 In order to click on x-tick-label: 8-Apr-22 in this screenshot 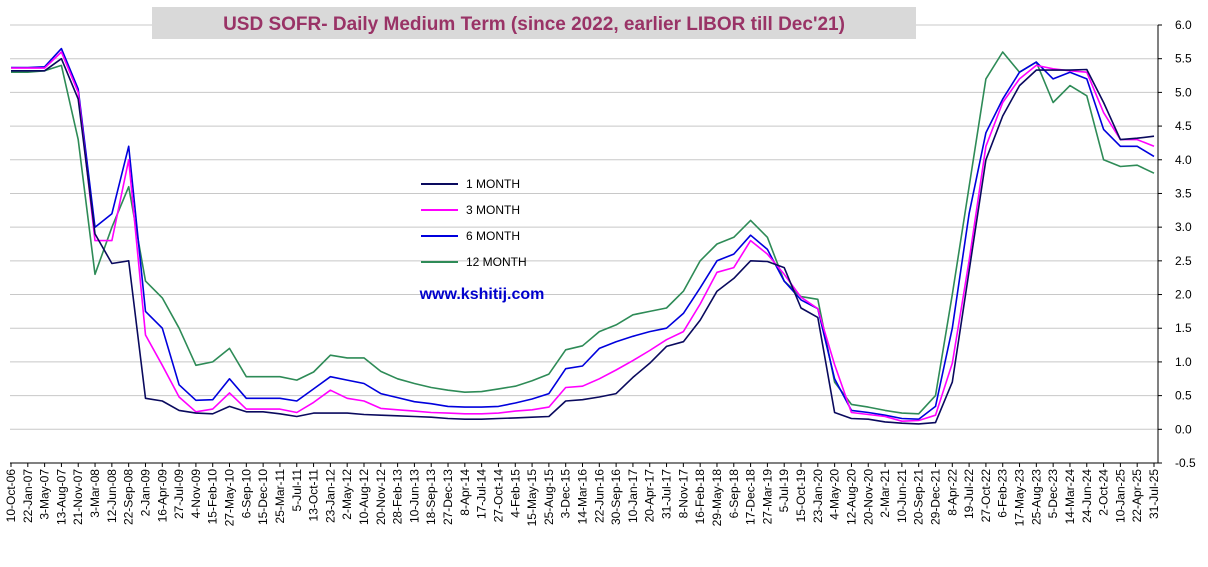, I will do `click(952, 492)`.